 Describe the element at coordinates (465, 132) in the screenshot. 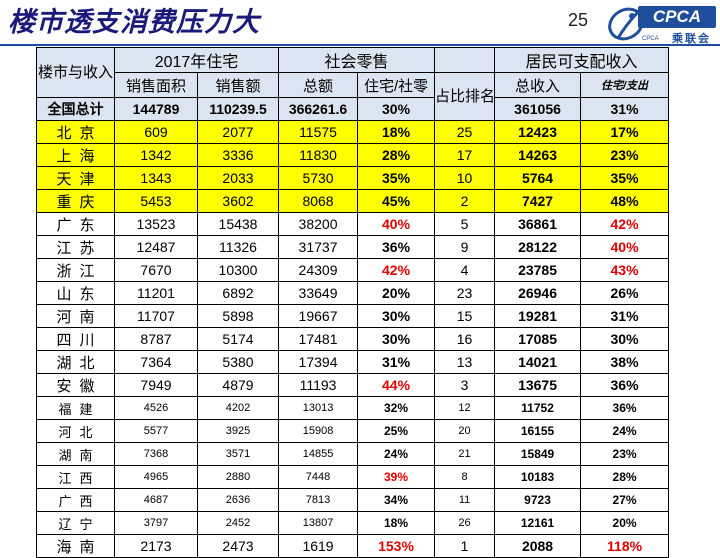

I see `rank-cell: 25` at that location.